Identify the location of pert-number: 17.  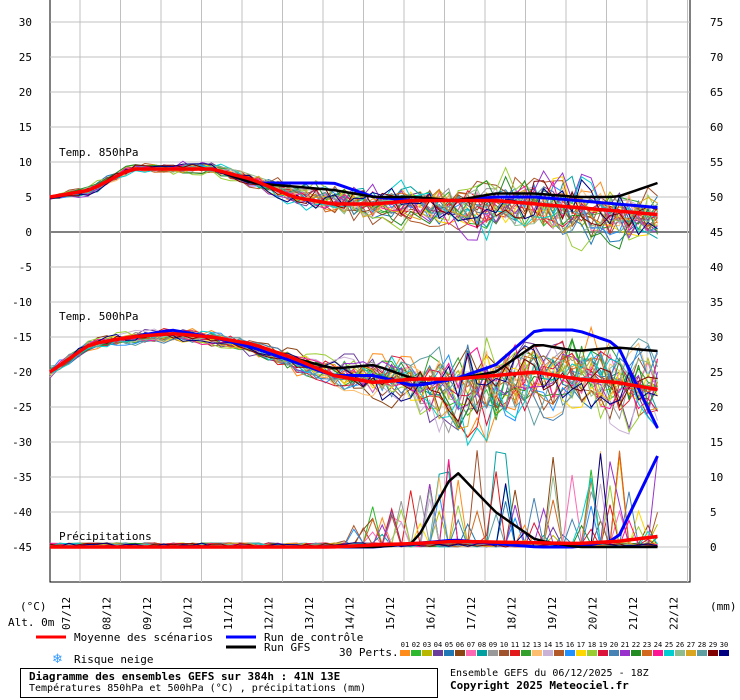
(581, 645).